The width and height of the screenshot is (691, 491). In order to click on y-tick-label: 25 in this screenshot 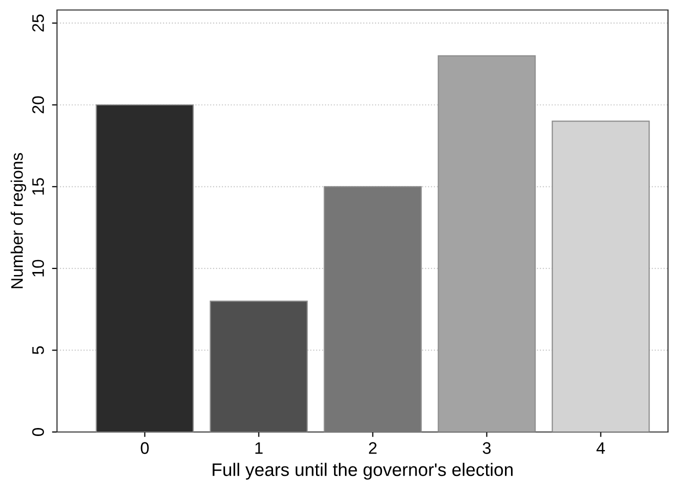, I will do `click(38, 23)`.